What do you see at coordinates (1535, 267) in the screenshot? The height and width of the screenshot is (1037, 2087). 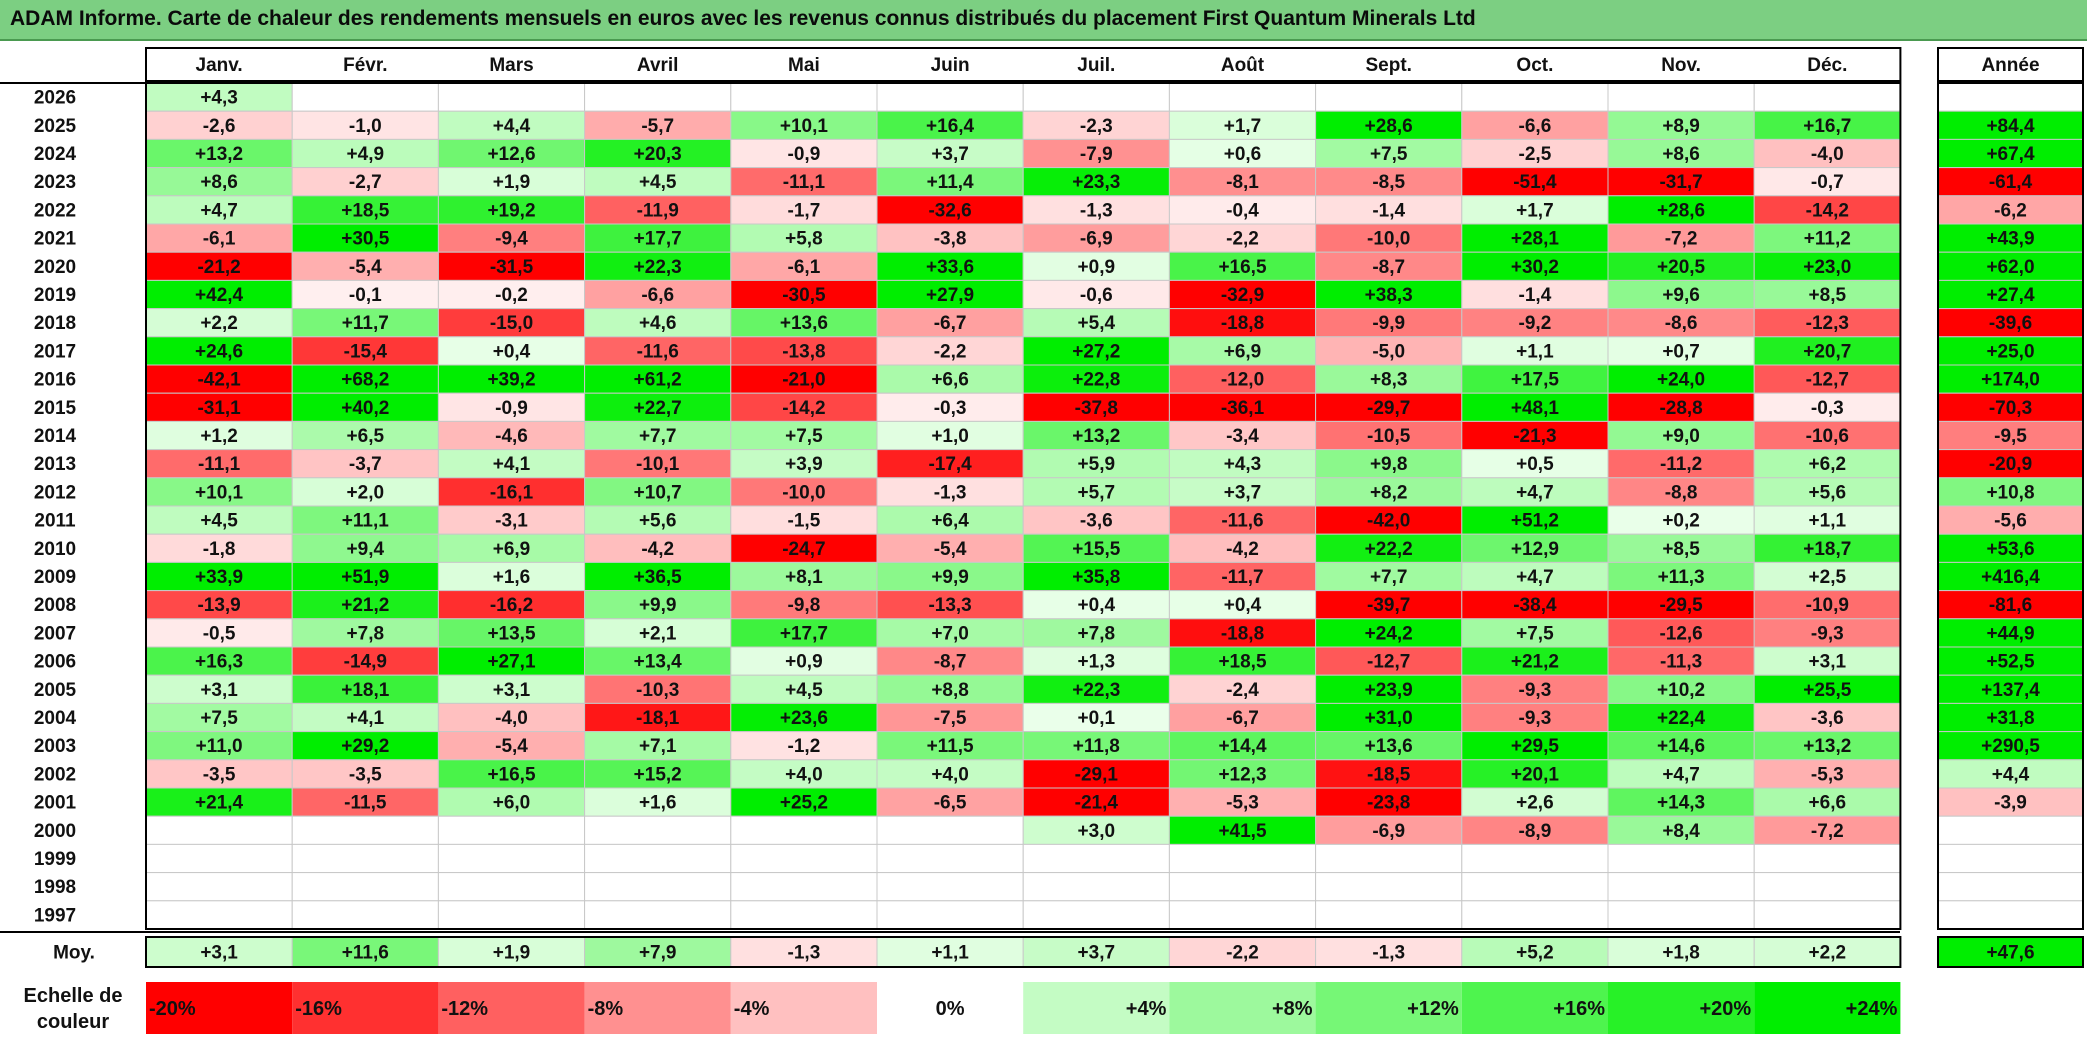 I see `cell-label-2020-10: +30,2` at bounding box center [1535, 267].